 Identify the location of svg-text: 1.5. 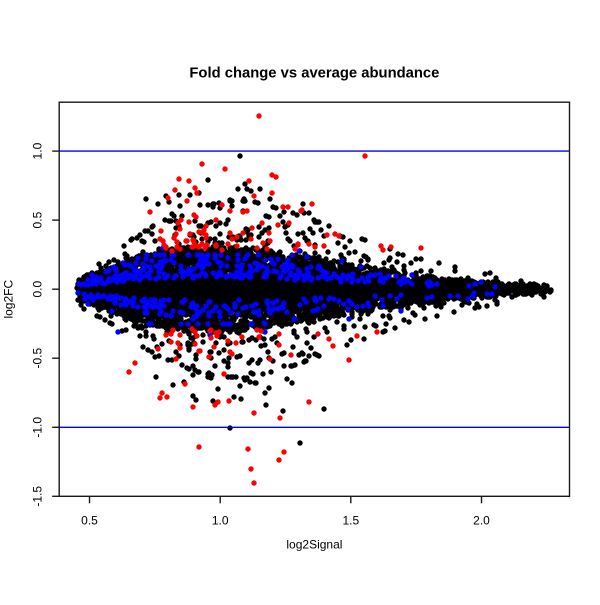
(350, 521).